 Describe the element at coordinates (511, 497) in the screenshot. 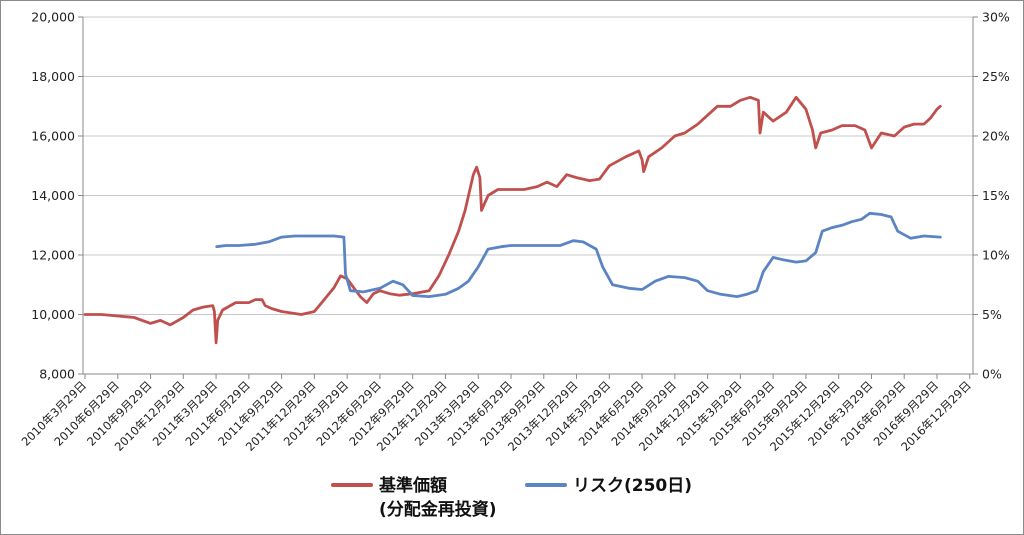

I see `legend: 基準価額 (分配金再投資) リスク(250日)` at that location.